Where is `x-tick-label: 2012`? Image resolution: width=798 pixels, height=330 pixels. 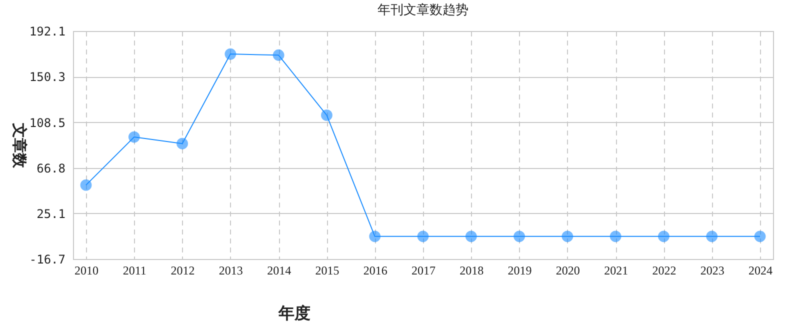 x-tick-label: 2012 is located at coordinates (182, 271).